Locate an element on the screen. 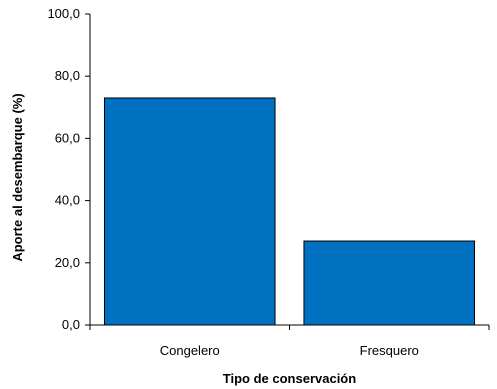 The image size is (497, 389). x-axis-title: Tipo de conservación is located at coordinates (289, 378).